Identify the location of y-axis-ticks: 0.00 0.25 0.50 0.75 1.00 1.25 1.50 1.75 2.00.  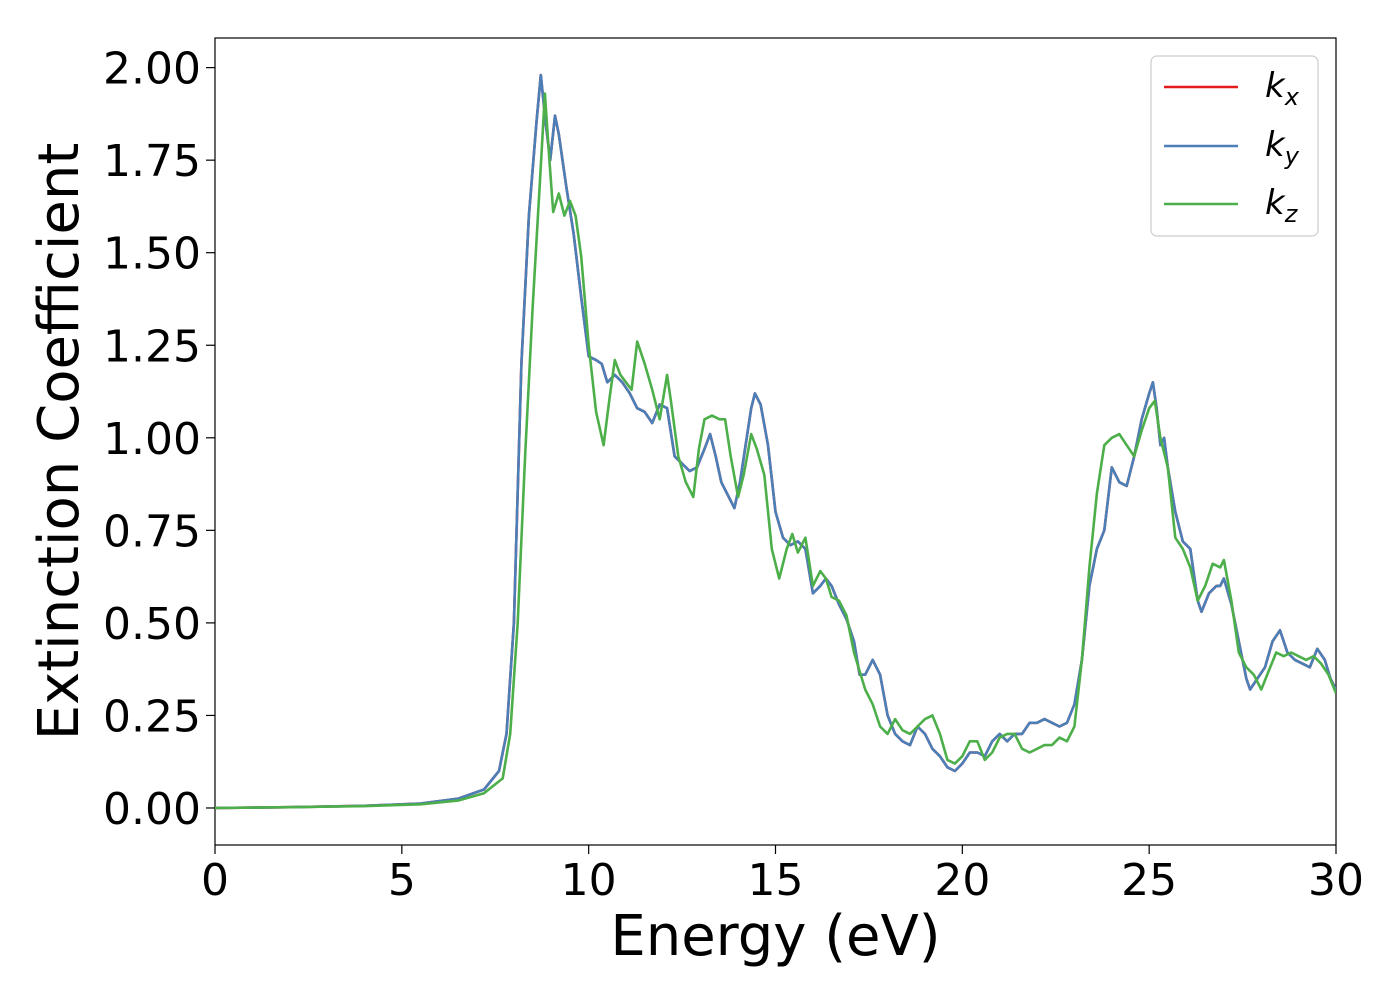
(159, 439).